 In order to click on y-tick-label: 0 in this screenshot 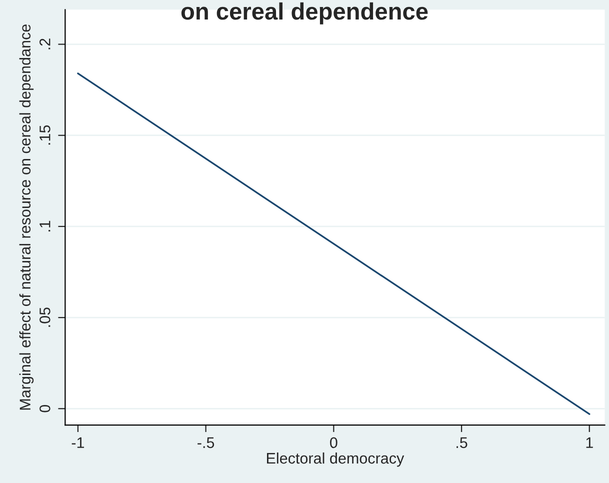, I will do `click(45, 408)`.